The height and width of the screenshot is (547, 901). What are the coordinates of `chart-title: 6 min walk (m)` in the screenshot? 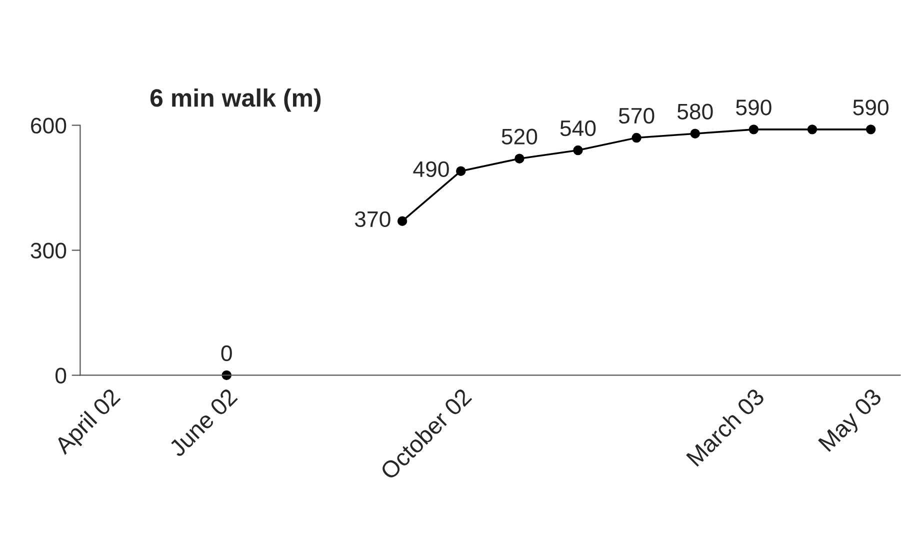 It's located at (235, 100).